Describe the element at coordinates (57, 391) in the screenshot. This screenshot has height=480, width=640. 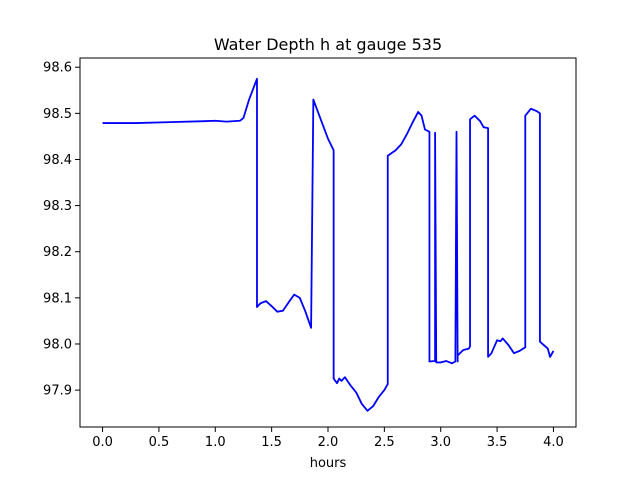
I see `y-tick-label: 97.9` at that location.